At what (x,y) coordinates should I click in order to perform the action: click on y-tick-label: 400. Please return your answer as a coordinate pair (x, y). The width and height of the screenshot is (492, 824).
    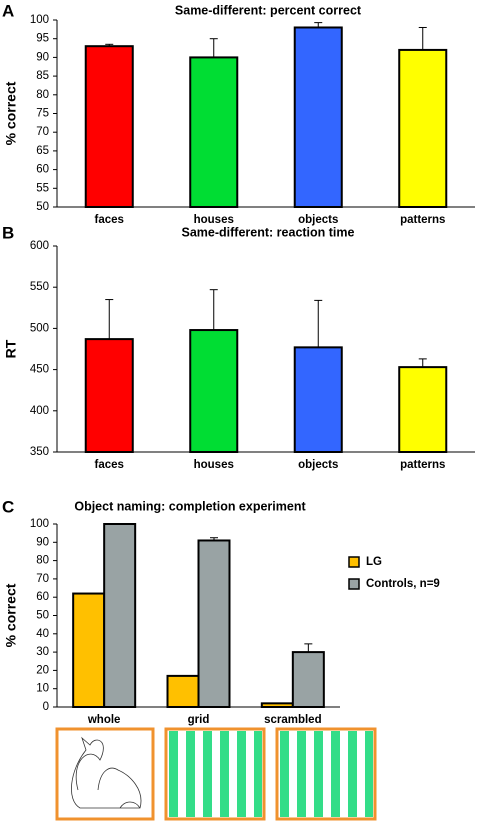
    Looking at the image, I should click on (39, 411).